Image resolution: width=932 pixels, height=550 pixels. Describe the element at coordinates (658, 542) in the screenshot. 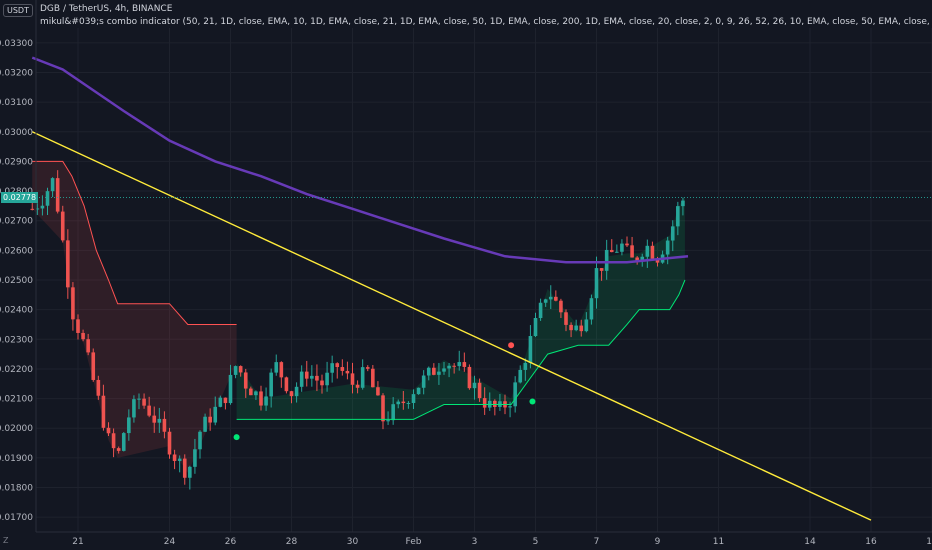

I see `x-tick-label: 9` at that location.